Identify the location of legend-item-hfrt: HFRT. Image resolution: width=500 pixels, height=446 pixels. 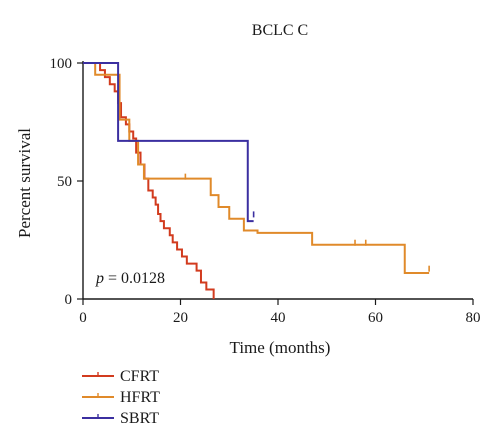
(121, 397).